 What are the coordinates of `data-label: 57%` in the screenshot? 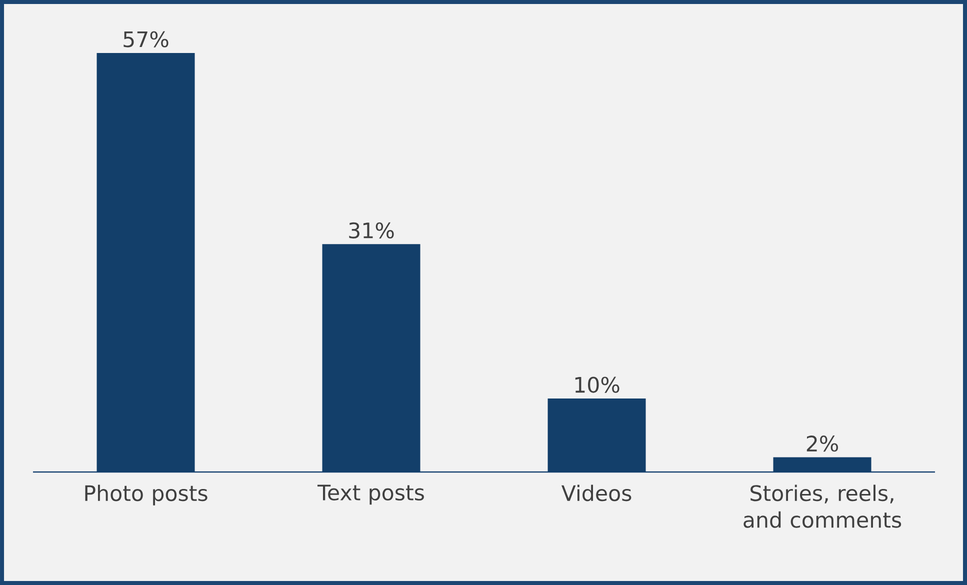 It's located at (146, 39).